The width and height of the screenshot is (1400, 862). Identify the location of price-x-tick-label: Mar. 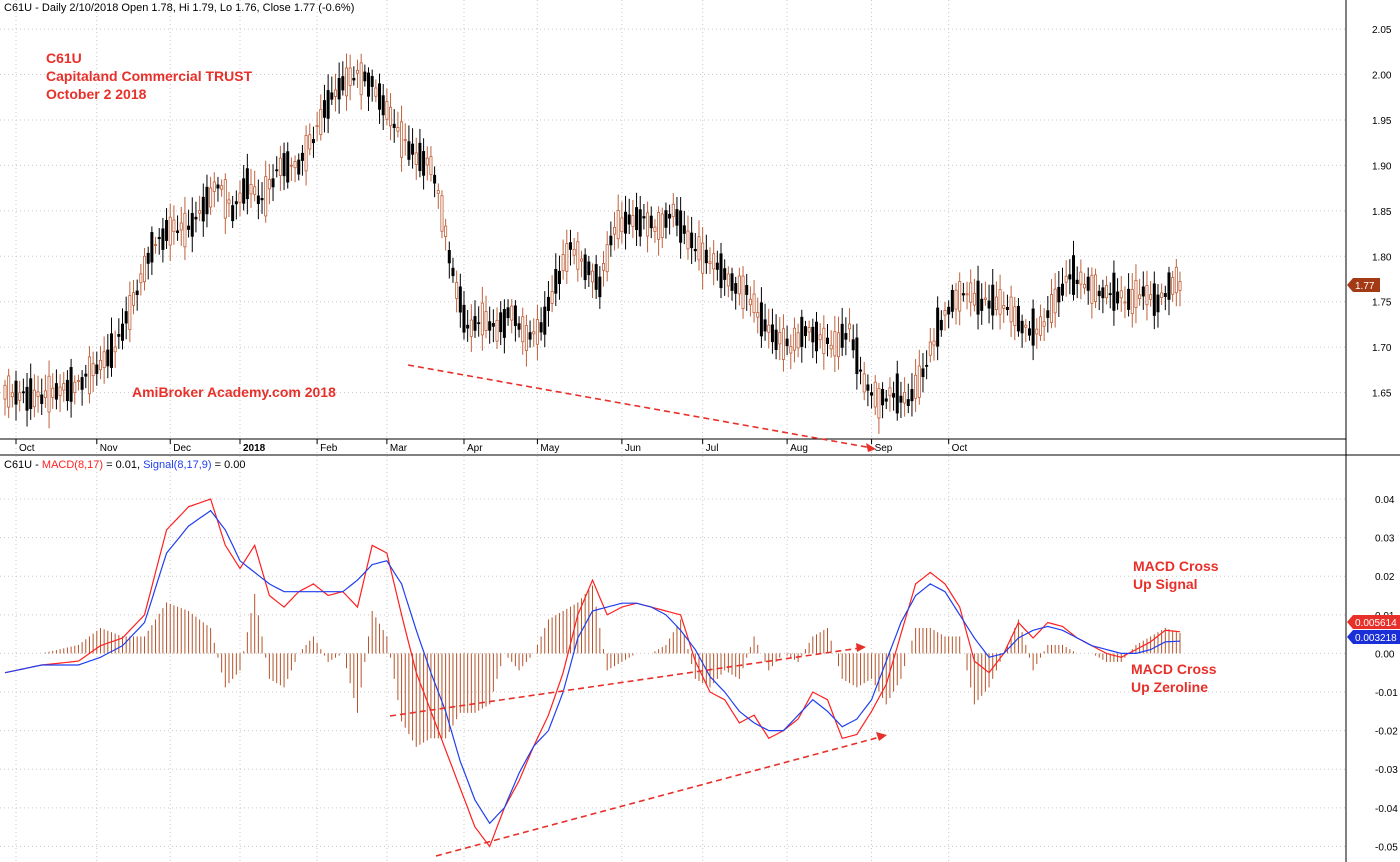
(399, 448).